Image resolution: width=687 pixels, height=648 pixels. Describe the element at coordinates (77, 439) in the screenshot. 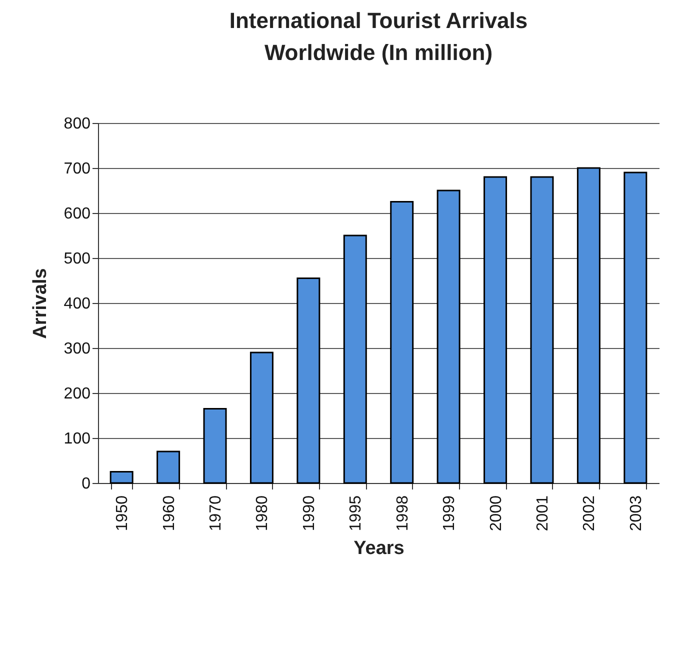

I see `y-tick-label: 100` at that location.